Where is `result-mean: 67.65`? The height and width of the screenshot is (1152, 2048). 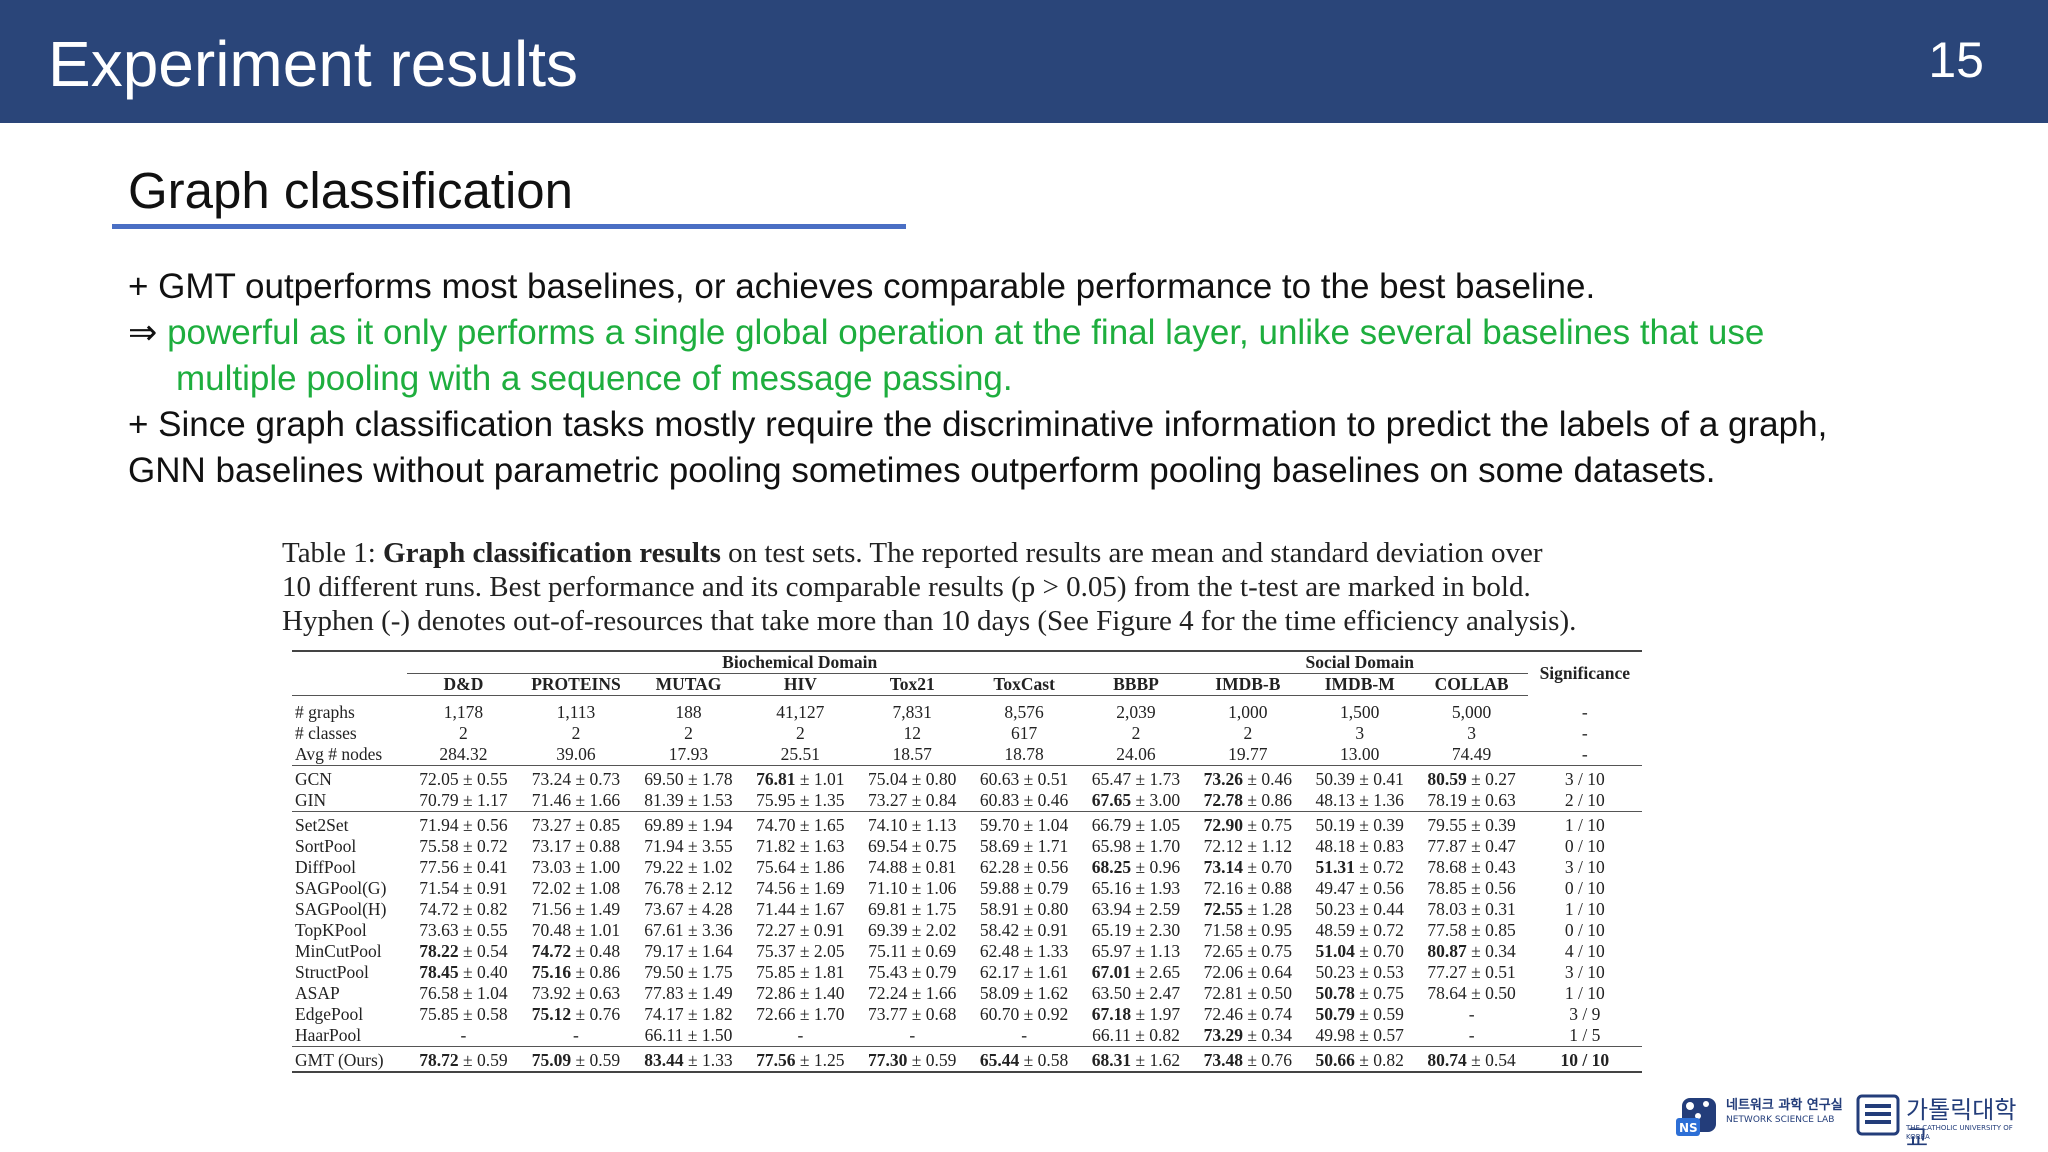 result-mean: 67.65 is located at coordinates (1111, 800).